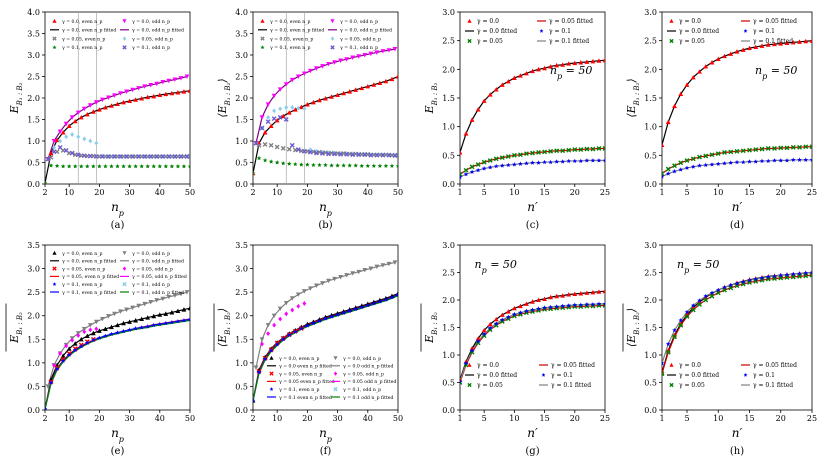  Describe the element at coordinates (129, 192) in the screenshot. I see `x-tick-label: 30` at that location.